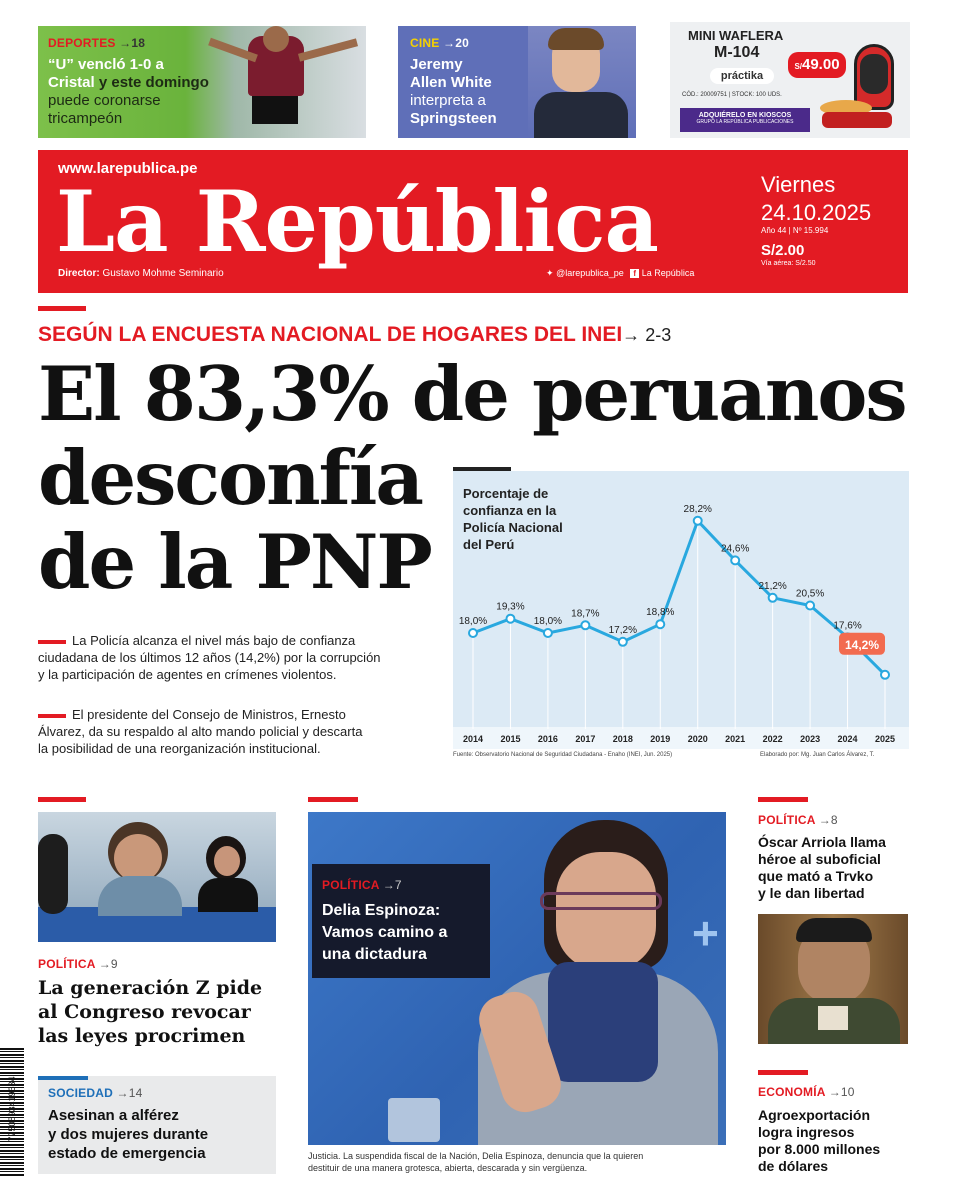 Image resolution: width=970 pixels, height=1200 pixels. Describe the element at coordinates (62, 799) in the screenshot. I see `genz-rule` at that location.